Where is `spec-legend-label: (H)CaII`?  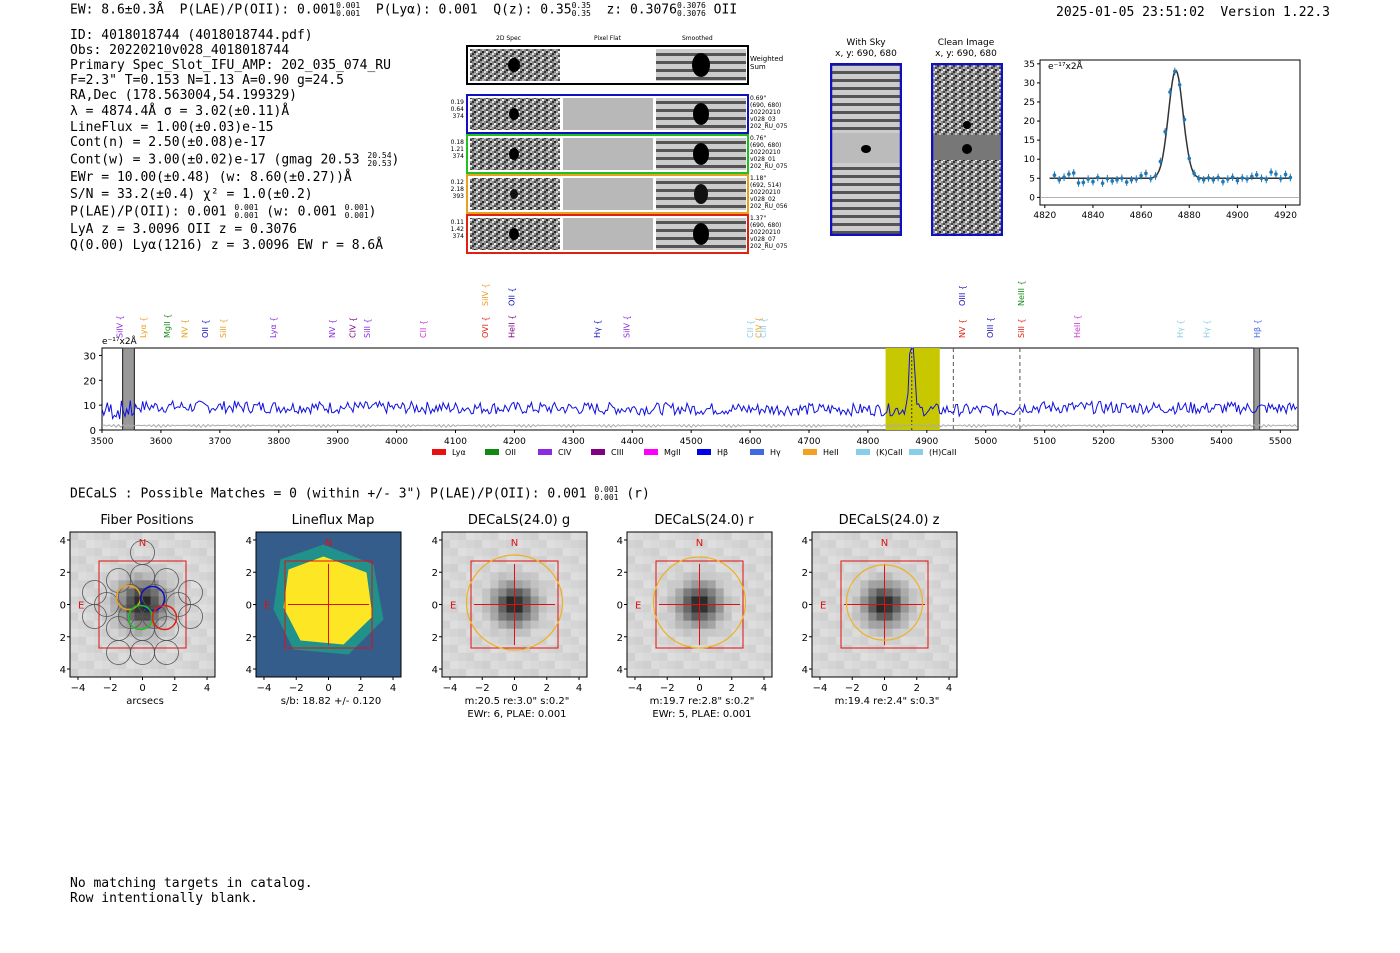 spec-legend-label: (H)CaII is located at coordinates (942, 452).